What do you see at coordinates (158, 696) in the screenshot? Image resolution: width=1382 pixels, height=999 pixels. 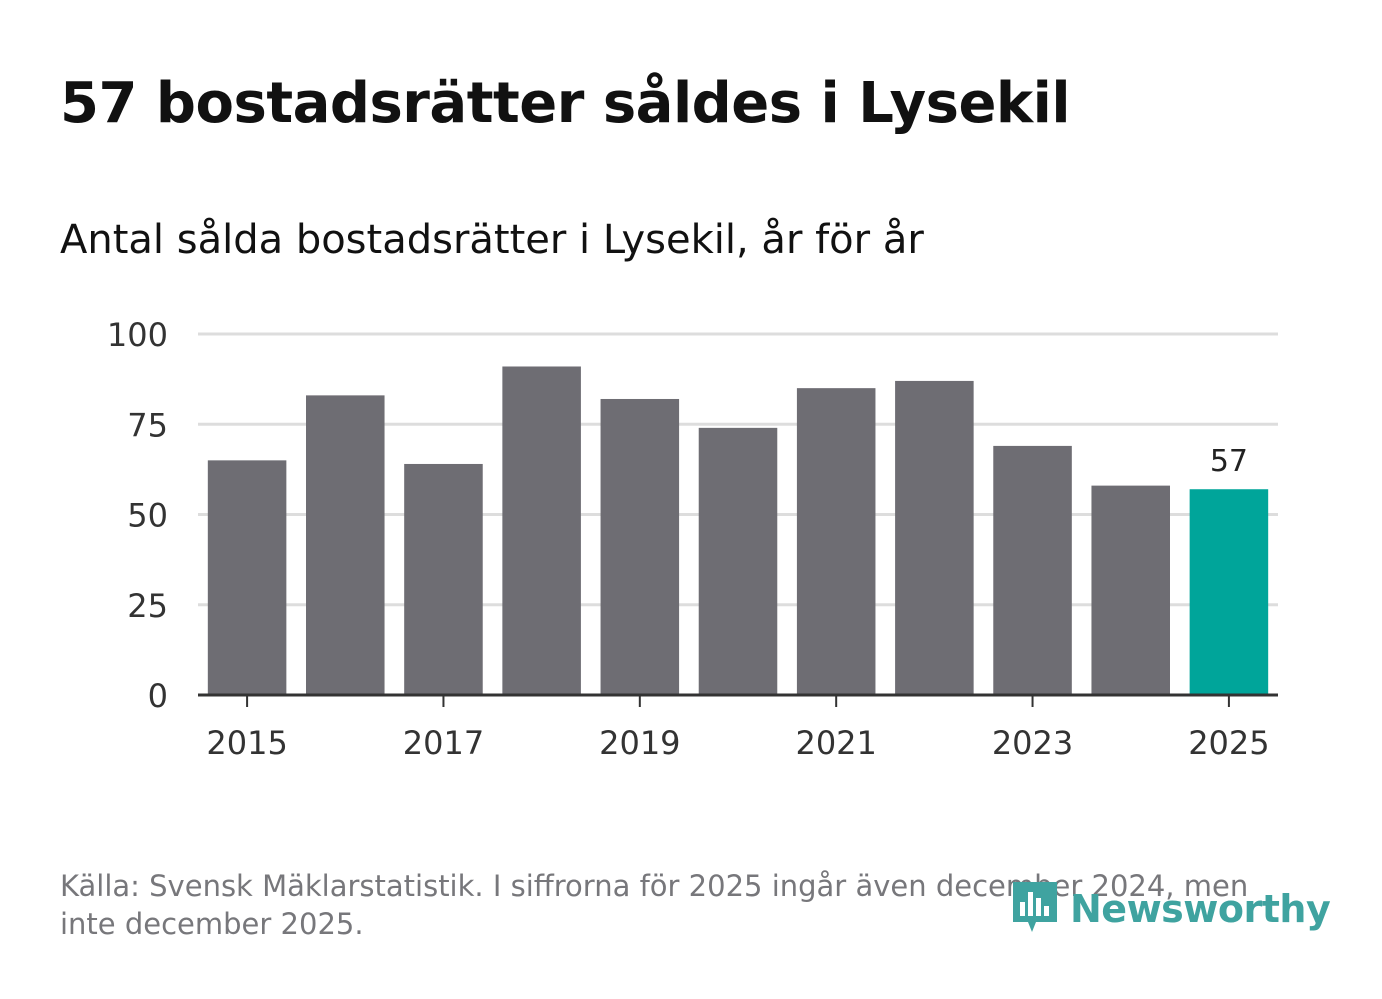 I see `y-tick-label: 0` at bounding box center [158, 696].